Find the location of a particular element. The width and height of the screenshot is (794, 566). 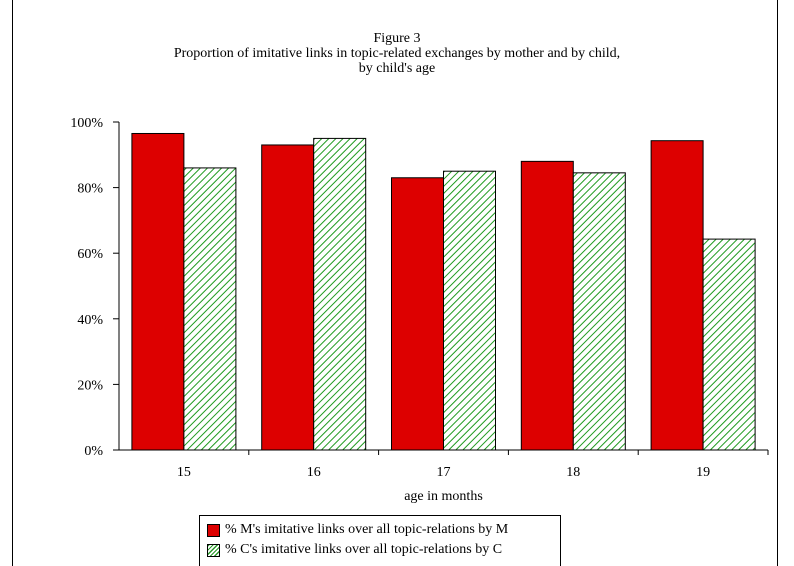

chart-subtitle-line-2: by child's age is located at coordinates (397, 68).